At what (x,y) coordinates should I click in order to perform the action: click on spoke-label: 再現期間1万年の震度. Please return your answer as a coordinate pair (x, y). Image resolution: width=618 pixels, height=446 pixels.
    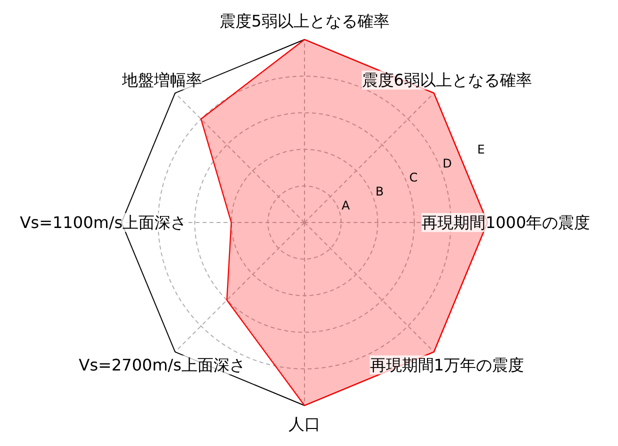
    Looking at the image, I should click on (447, 364).